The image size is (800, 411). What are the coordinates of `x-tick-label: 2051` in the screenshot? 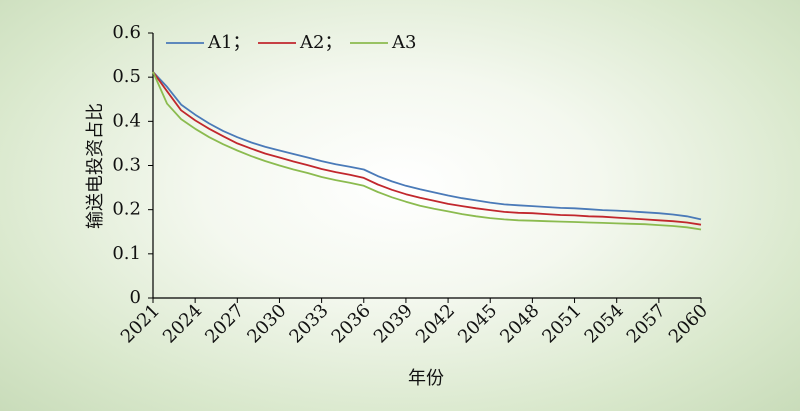 It's located at (561, 323).